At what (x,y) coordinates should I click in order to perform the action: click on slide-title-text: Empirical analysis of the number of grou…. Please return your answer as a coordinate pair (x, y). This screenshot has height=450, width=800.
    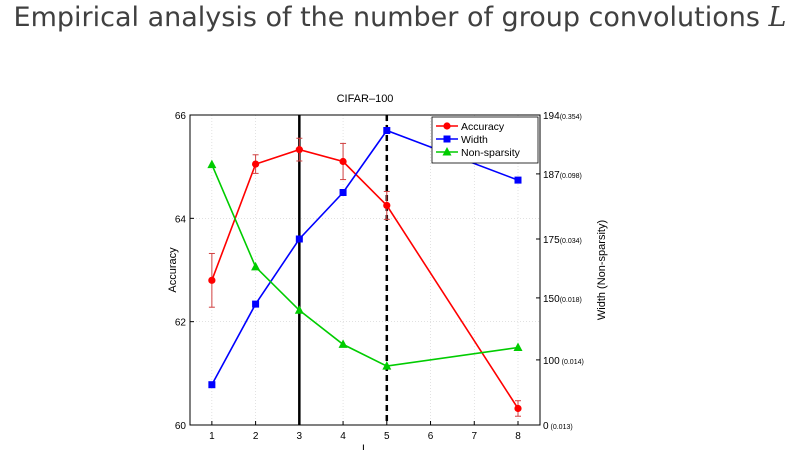
    Looking at the image, I should click on (386, 17).